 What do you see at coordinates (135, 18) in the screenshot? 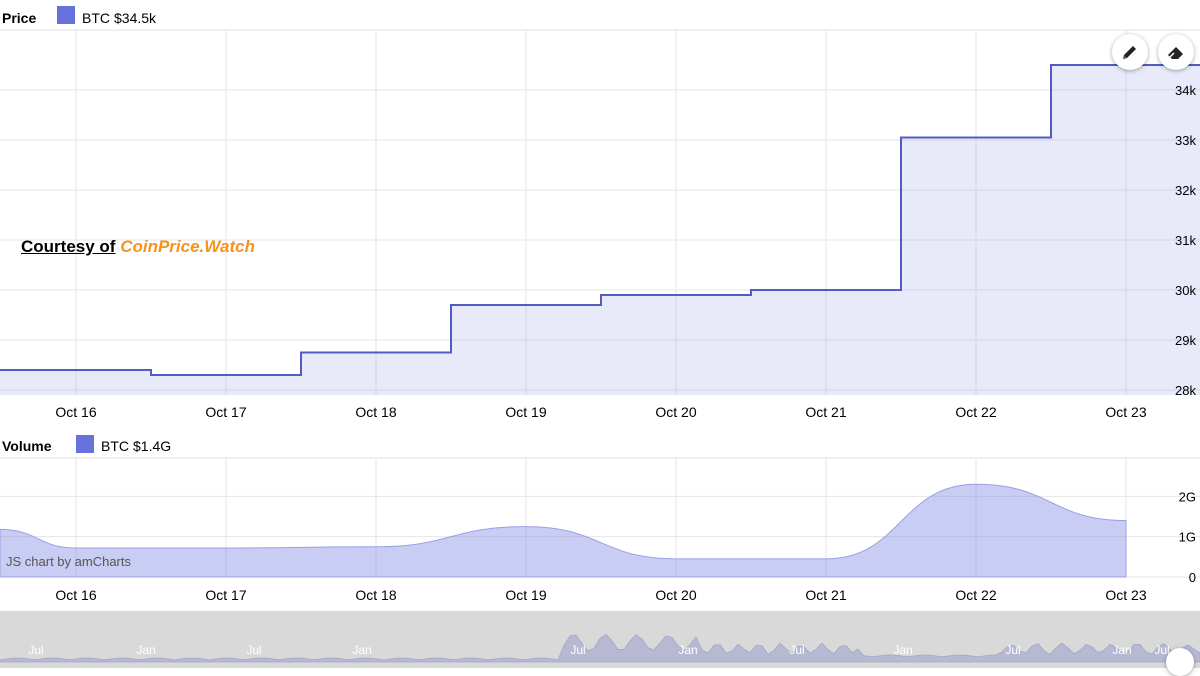
I see `price-legend-value: $34.5k` at bounding box center [135, 18].